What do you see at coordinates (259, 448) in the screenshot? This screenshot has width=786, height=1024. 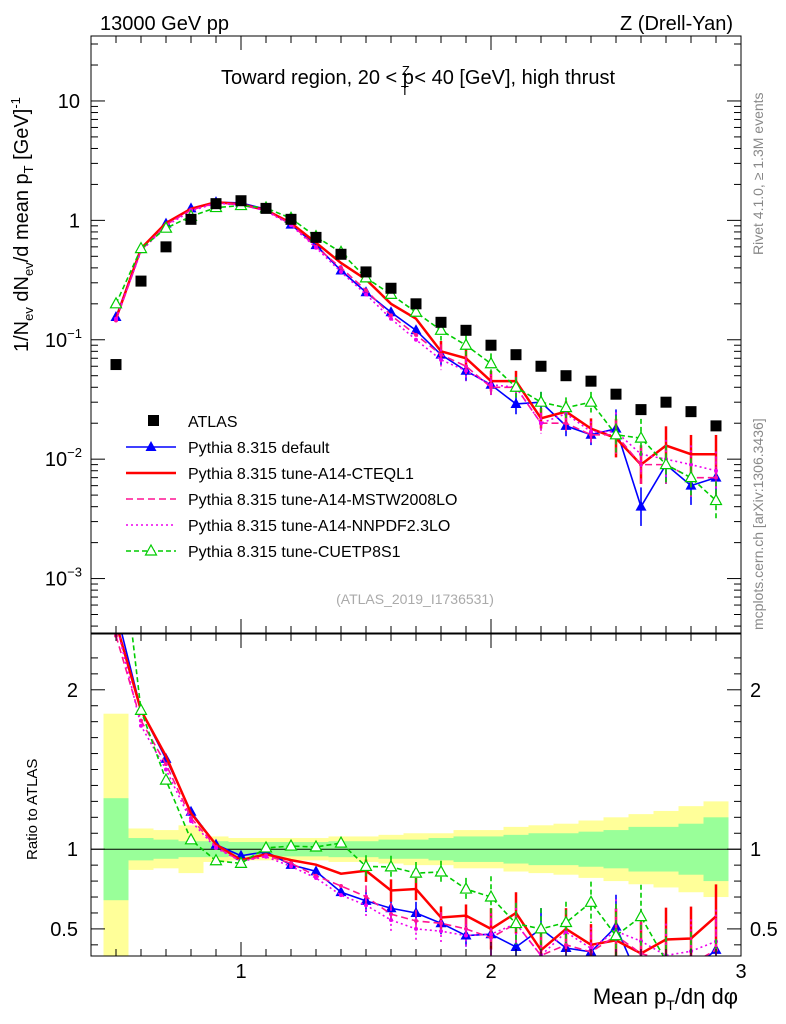 I see `legend-label-0: Pythia 8.315 default` at bounding box center [259, 448].